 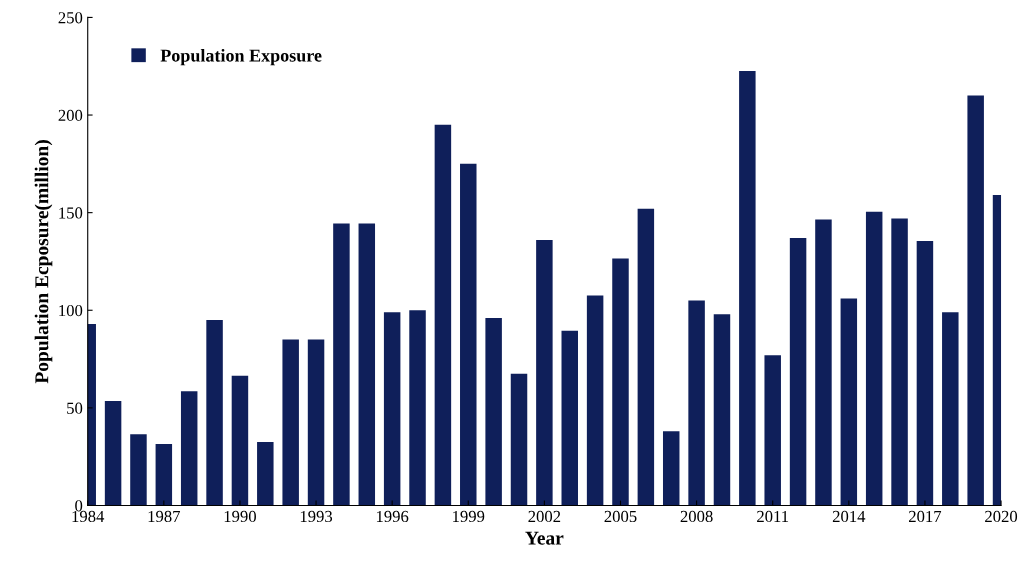 What do you see at coordinates (75, 408) in the screenshot?
I see `y-tick-label: 50` at bounding box center [75, 408].